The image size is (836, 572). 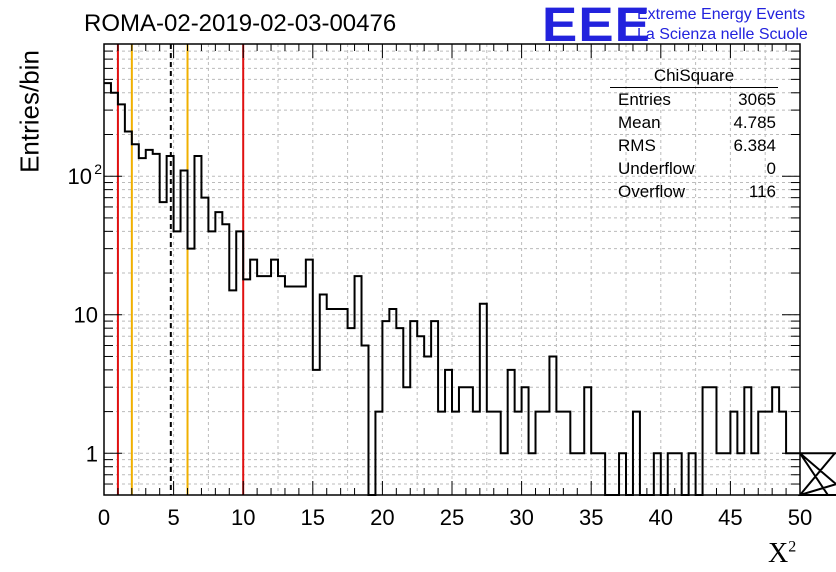 I want to click on x-tick-label: 20, so click(x=382, y=517).